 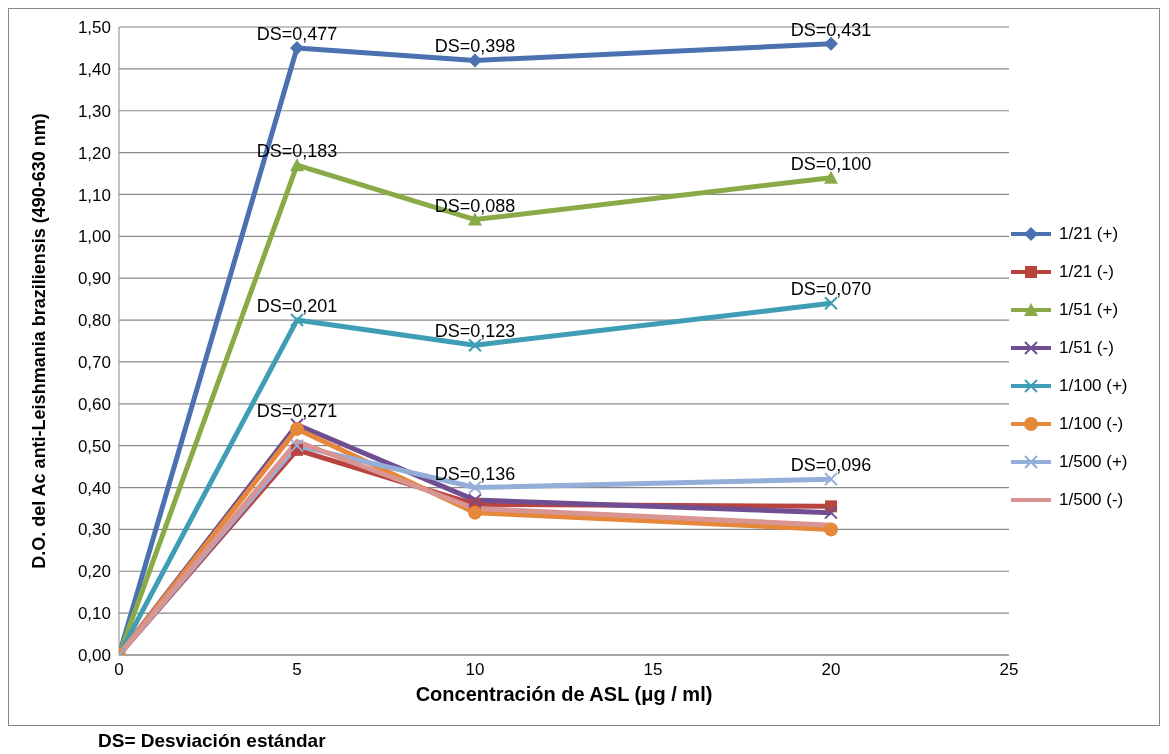 What do you see at coordinates (94, 404) in the screenshot?
I see `y-tick-label: 0,60` at bounding box center [94, 404].